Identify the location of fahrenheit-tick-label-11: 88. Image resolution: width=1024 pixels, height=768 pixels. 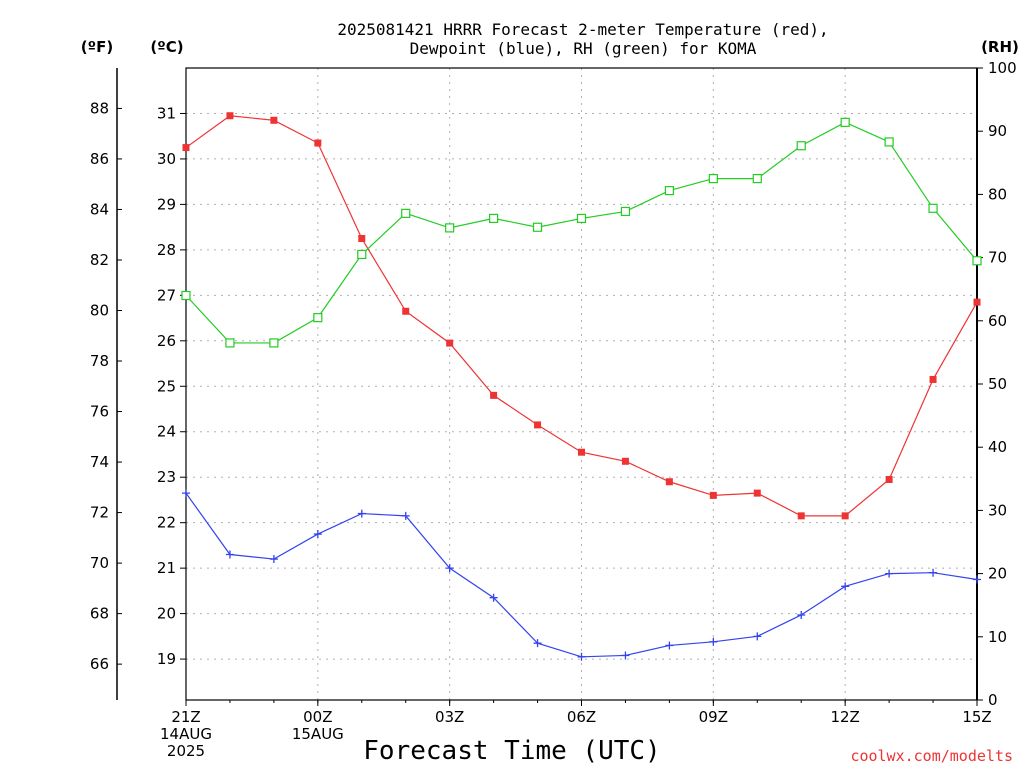
(99, 108).